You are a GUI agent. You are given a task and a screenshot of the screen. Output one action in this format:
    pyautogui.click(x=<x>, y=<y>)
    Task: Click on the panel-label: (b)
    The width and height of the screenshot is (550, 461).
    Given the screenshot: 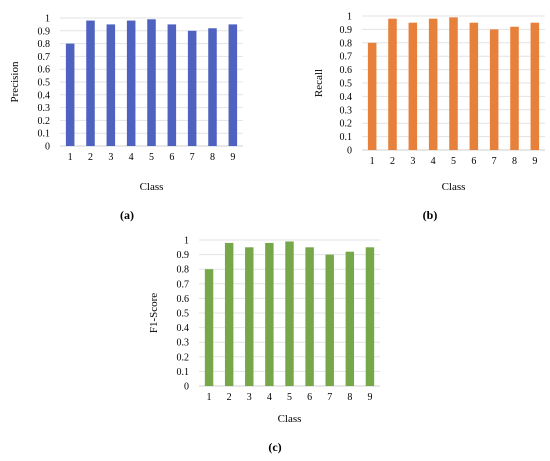 What is the action you would take?
    pyautogui.click(x=430, y=215)
    